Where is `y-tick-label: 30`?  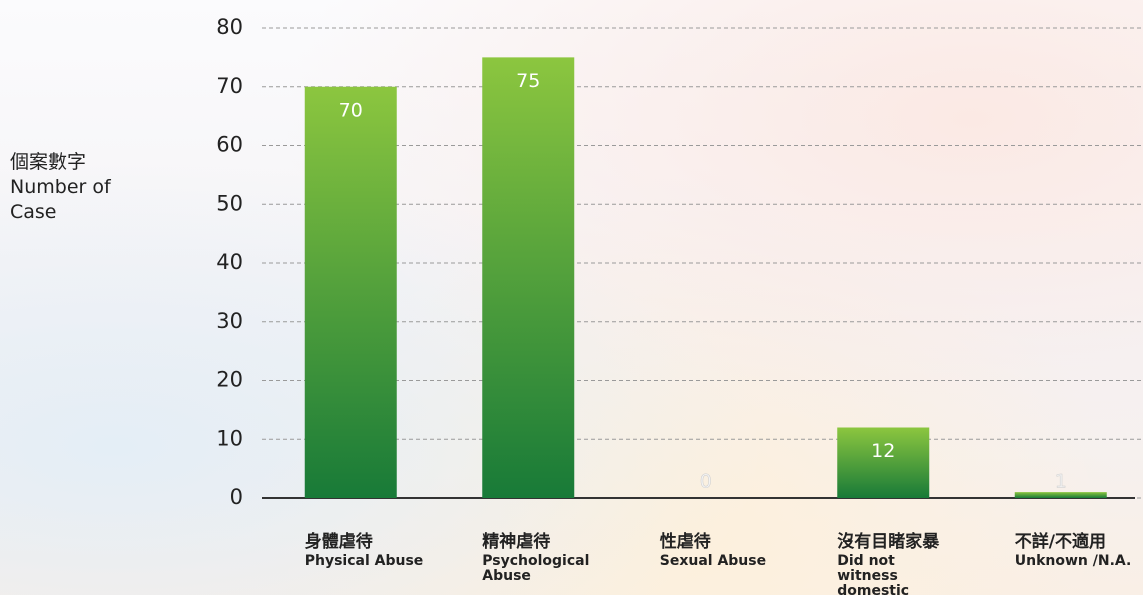
y-tick-label: 30 is located at coordinates (229, 321).